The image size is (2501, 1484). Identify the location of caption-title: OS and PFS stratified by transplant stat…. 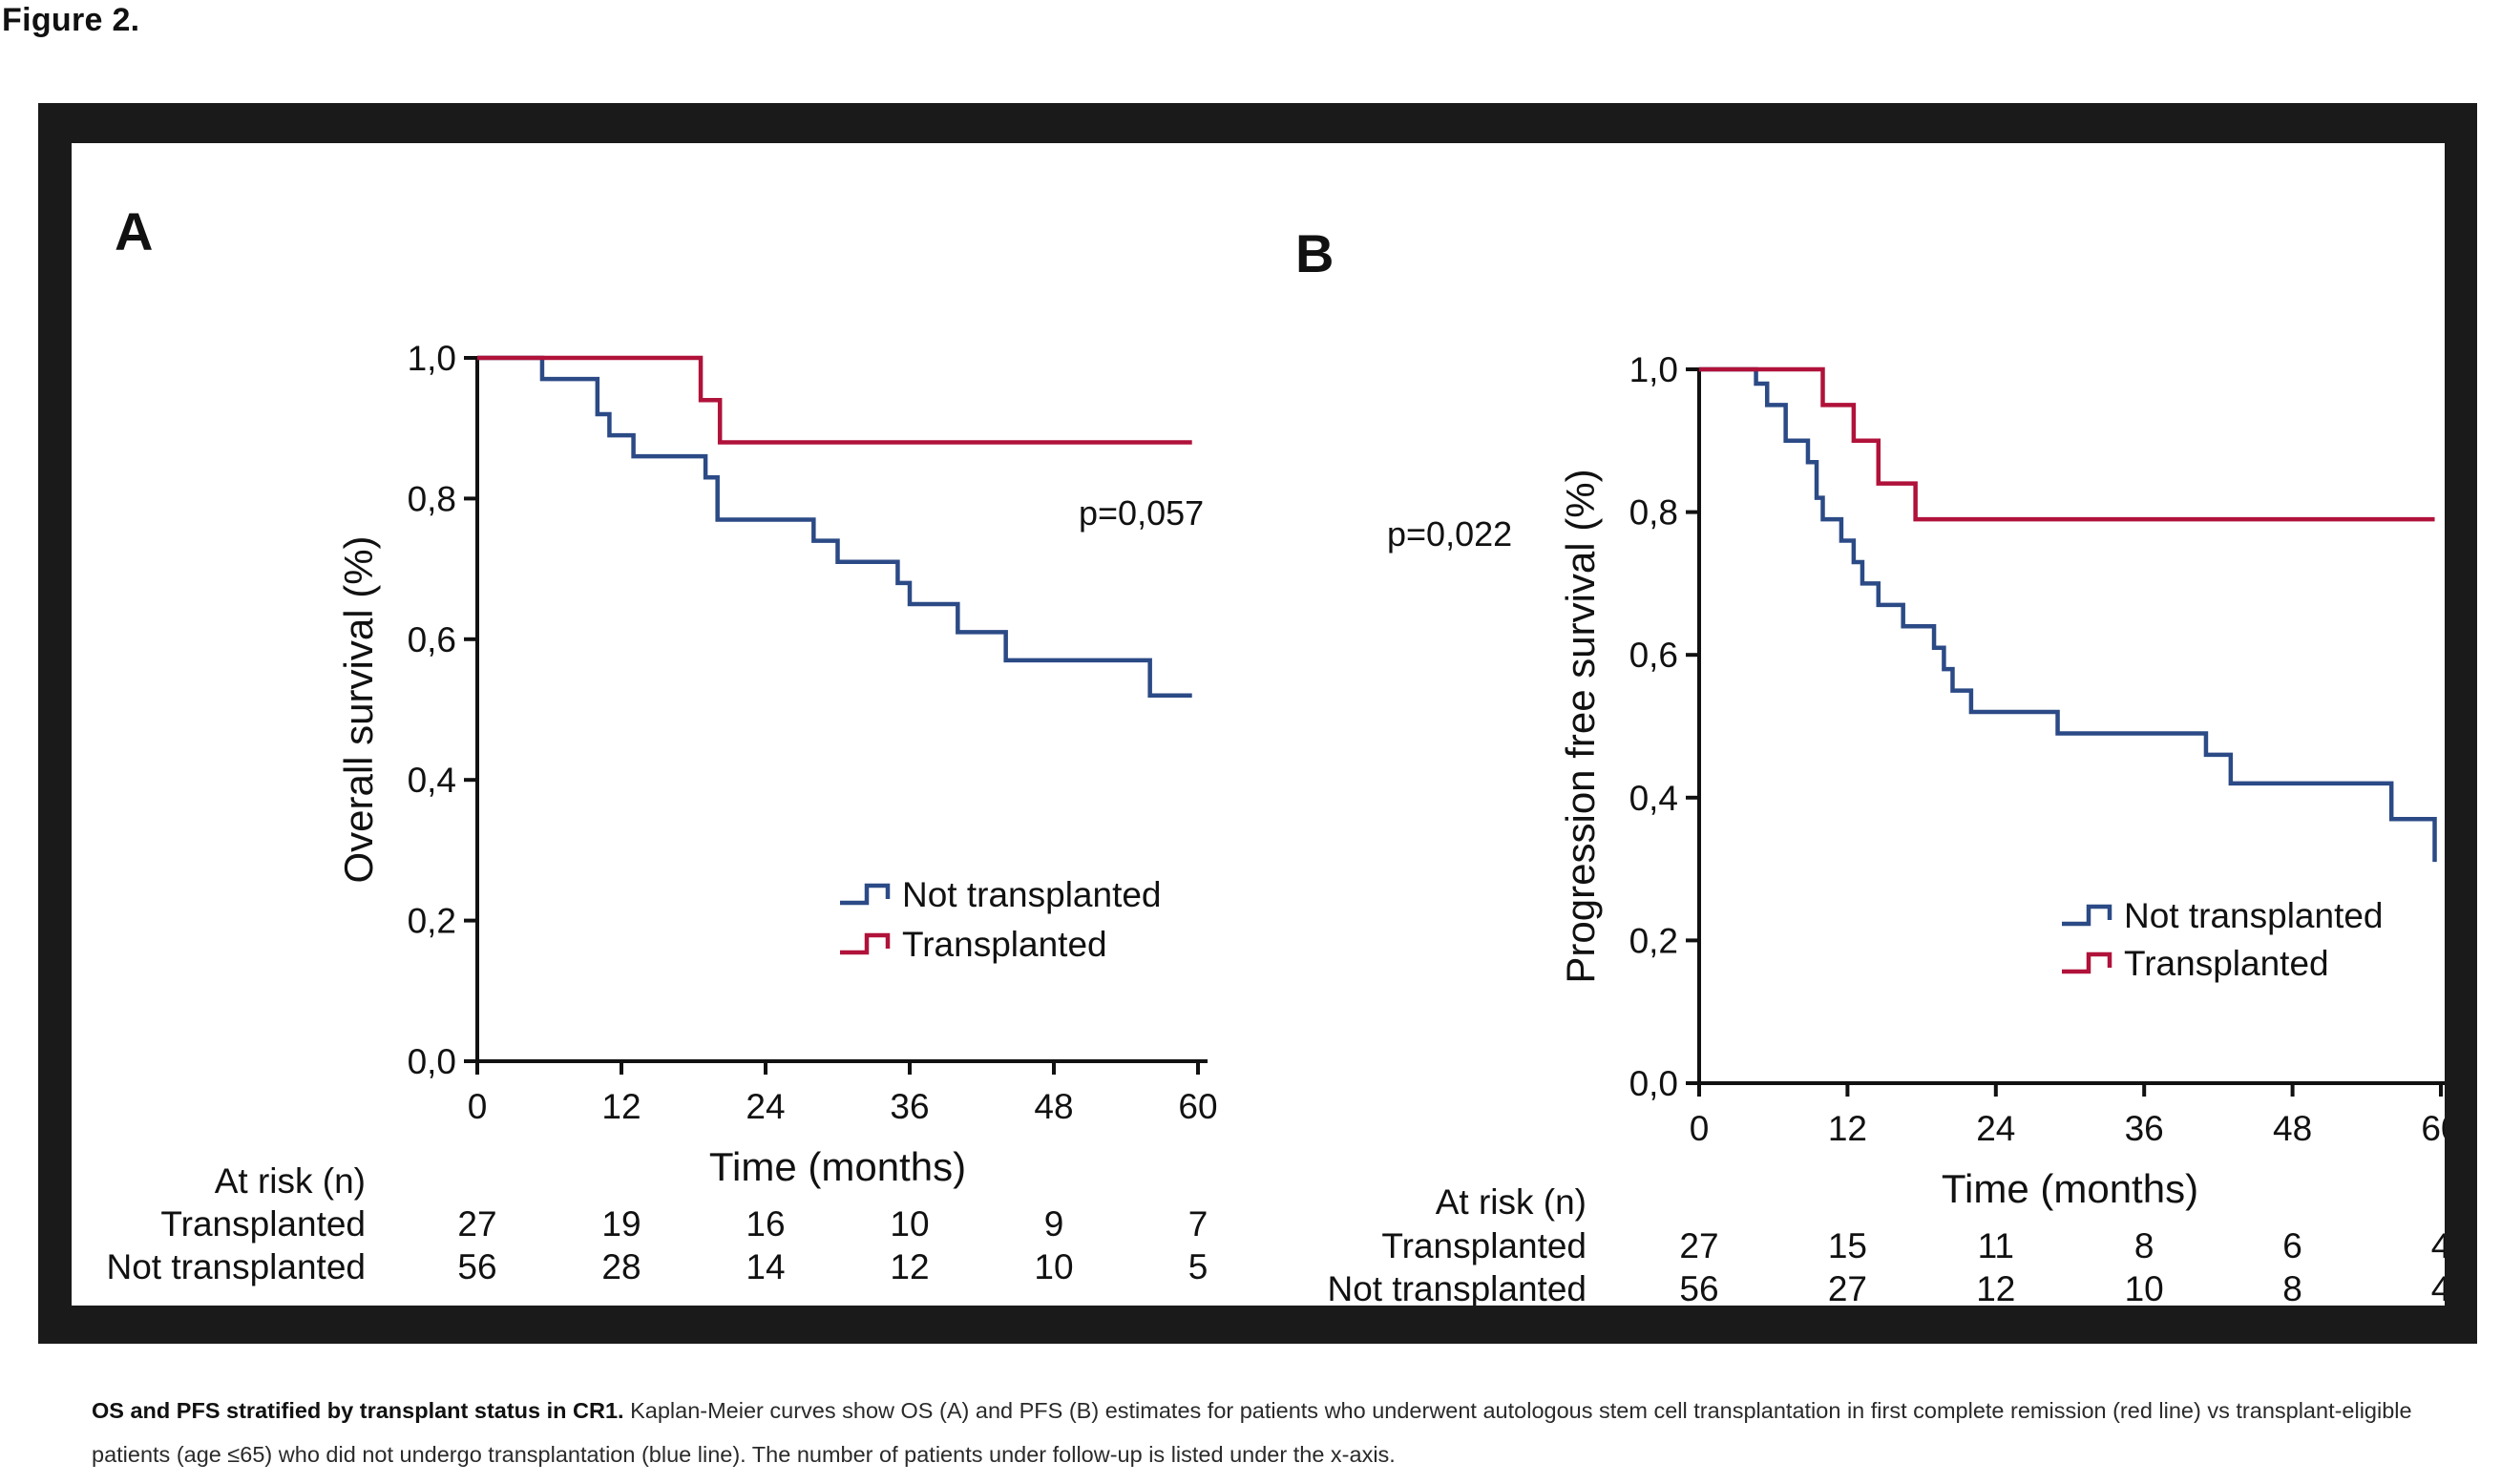
(358, 1410).